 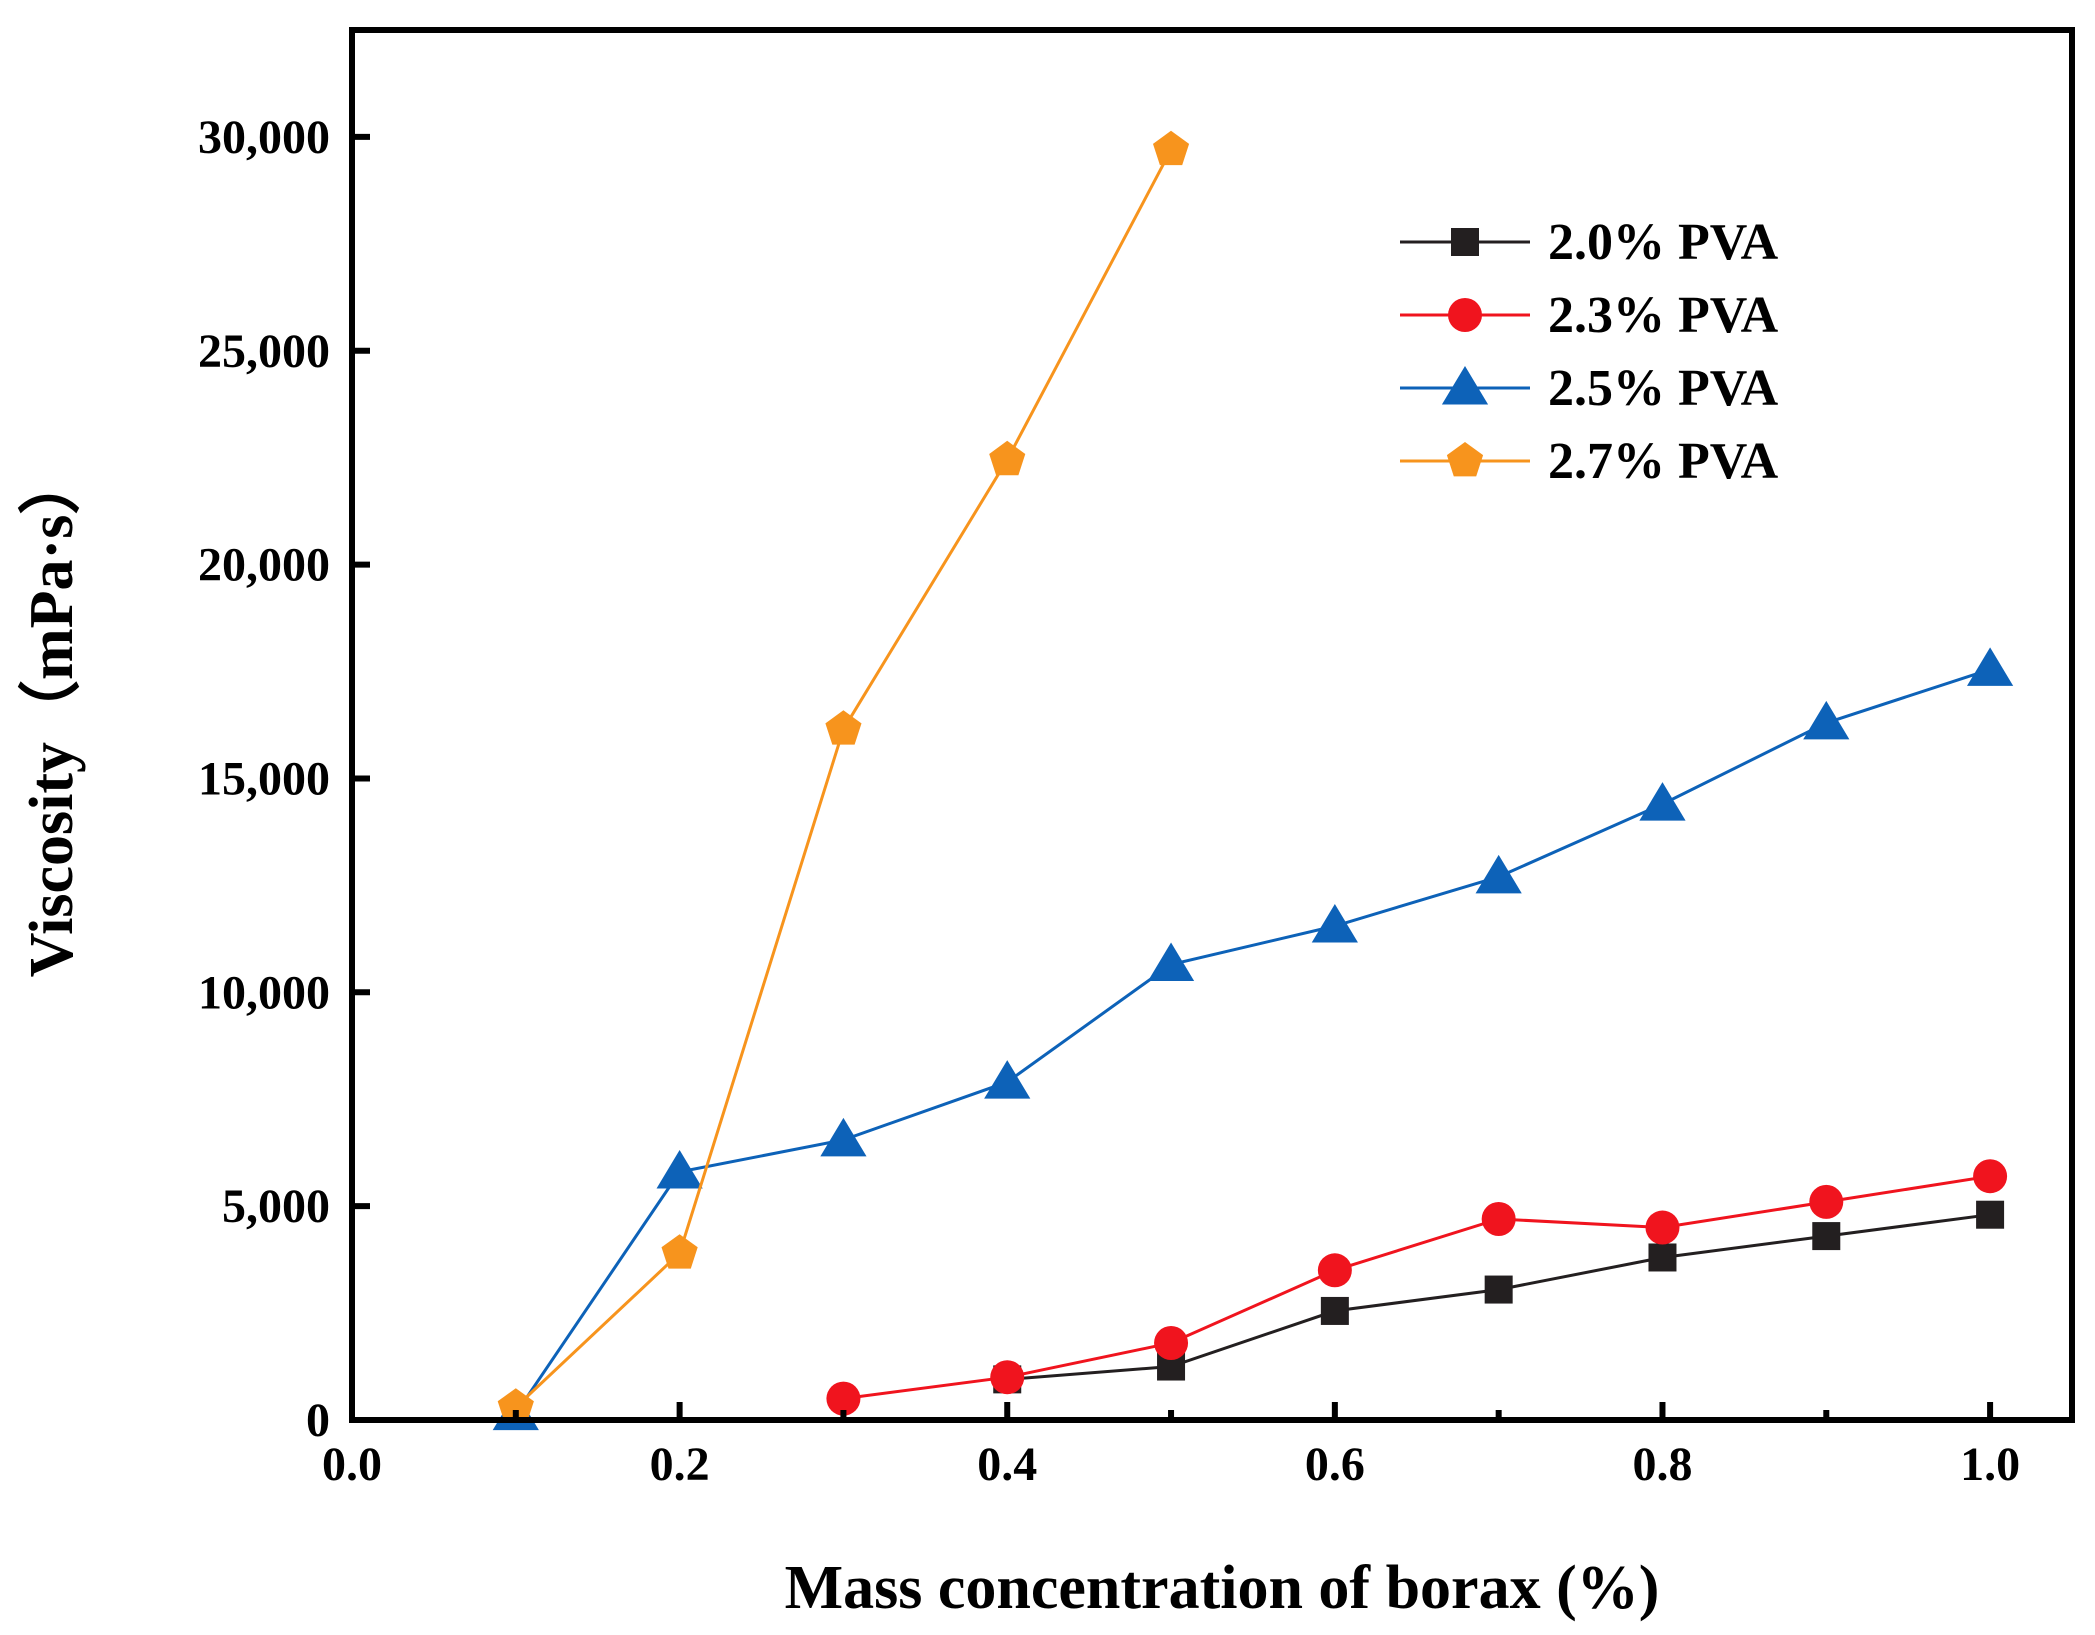 I want to click on y-tick-label: 25,000, so click(x=264, y=351).